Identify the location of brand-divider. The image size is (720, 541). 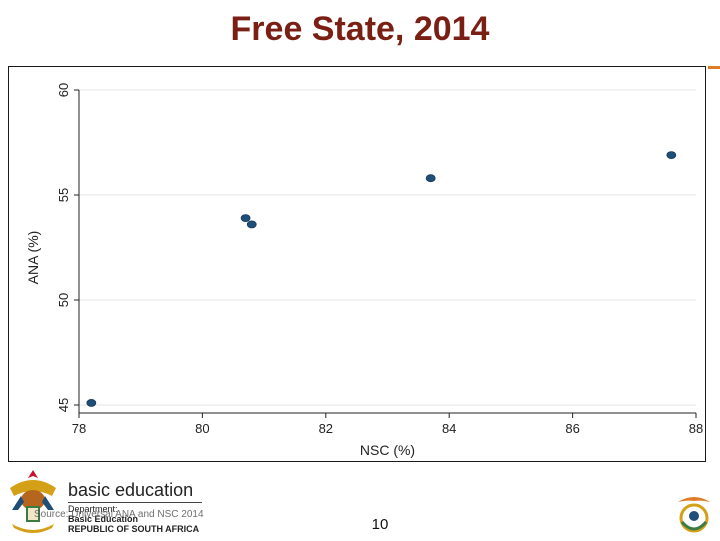
(135, 502).